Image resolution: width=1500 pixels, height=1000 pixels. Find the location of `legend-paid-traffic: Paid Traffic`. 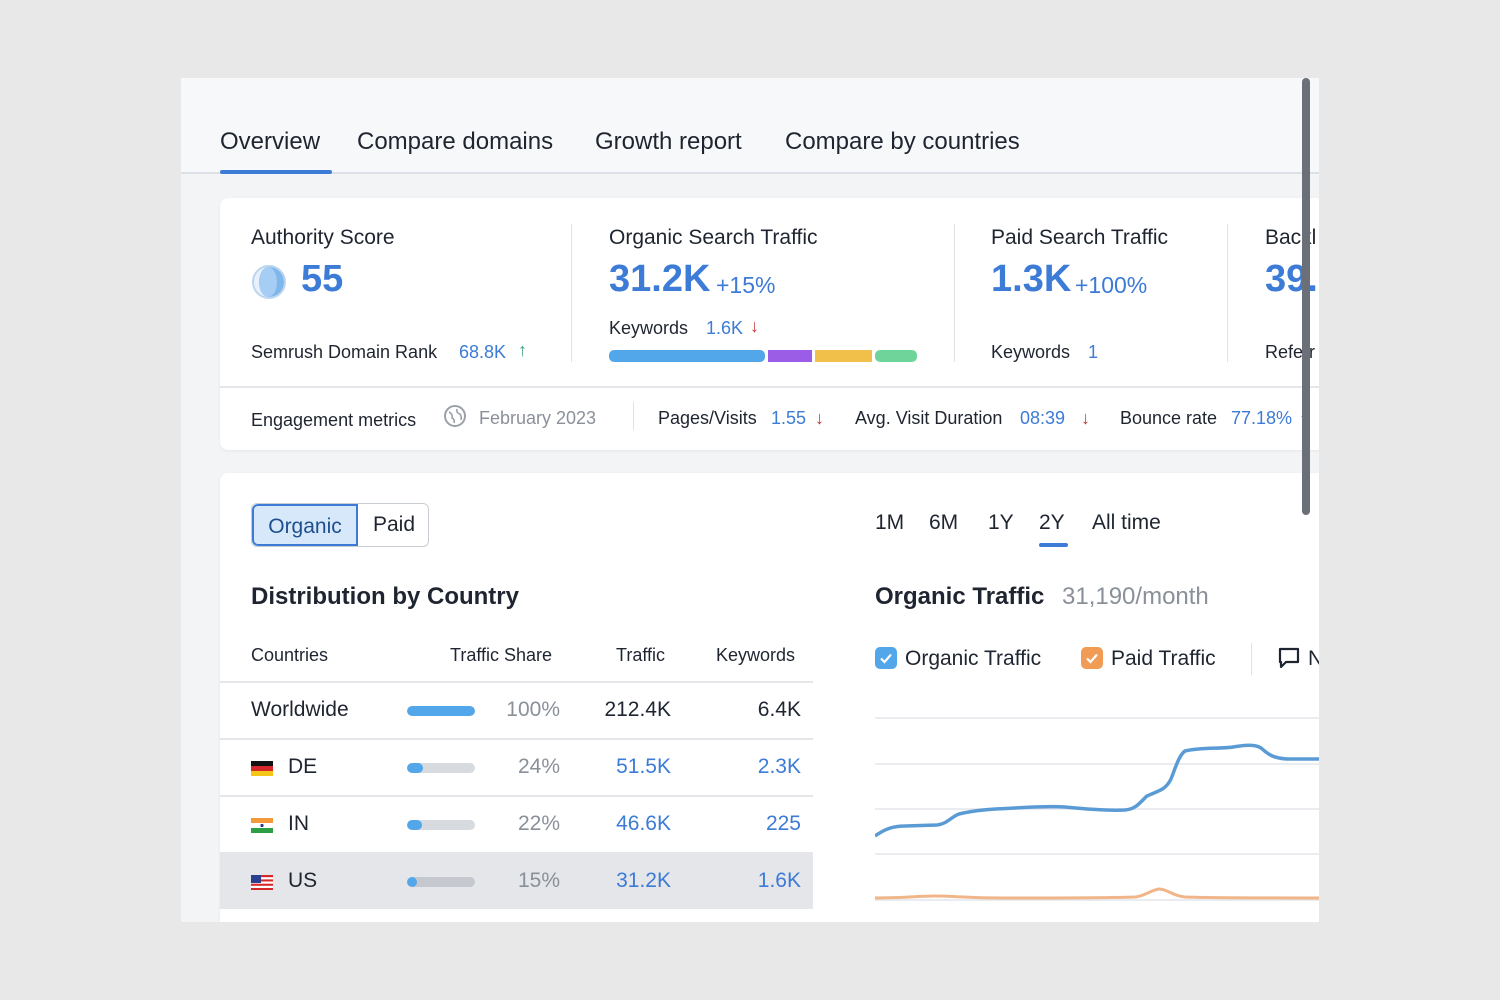

legend-paid-traffic: Paid Traffic is located at coordinates (1148, 659).